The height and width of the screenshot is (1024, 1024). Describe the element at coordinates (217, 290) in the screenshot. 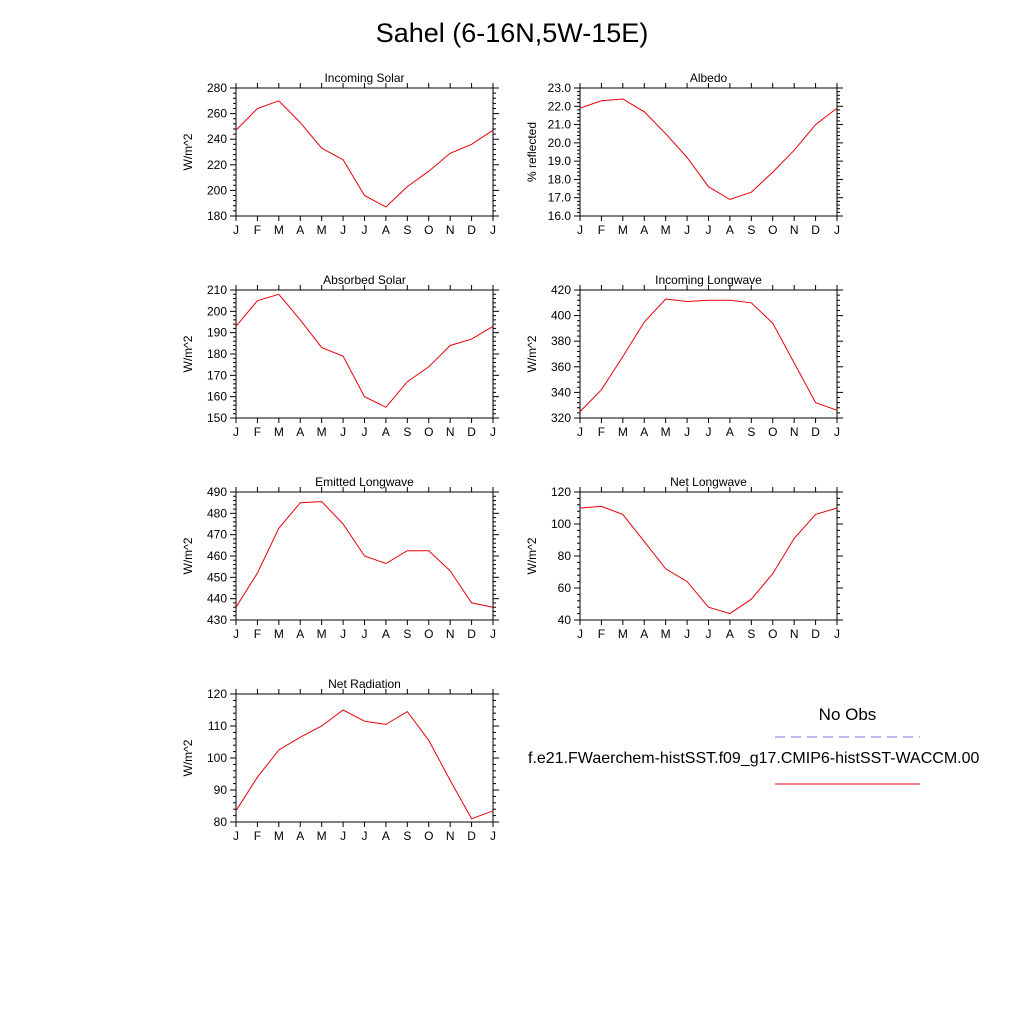

I see `y-tick-label: 210` at that location.